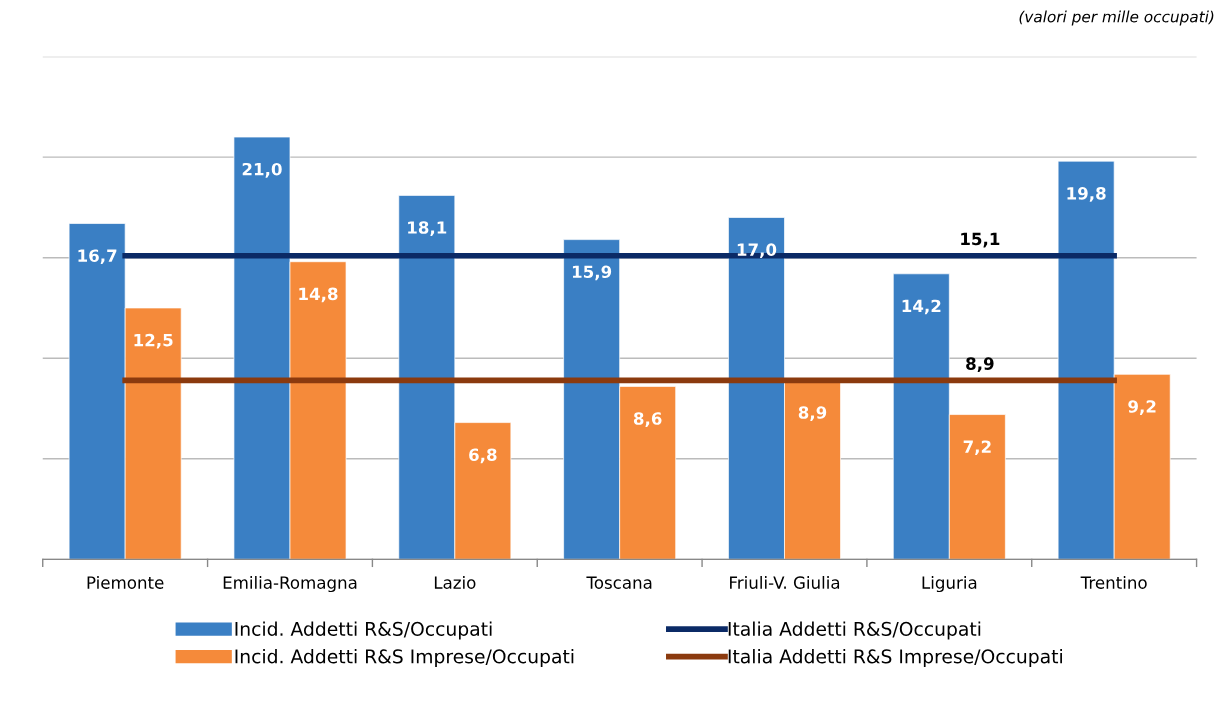 Image resolution: width=1221 pixels, height=708 pixels. What do you see at coordinates (977, 448) in the screenshot?
I see `data-label: 7,2` at bounding box center [977, 448].